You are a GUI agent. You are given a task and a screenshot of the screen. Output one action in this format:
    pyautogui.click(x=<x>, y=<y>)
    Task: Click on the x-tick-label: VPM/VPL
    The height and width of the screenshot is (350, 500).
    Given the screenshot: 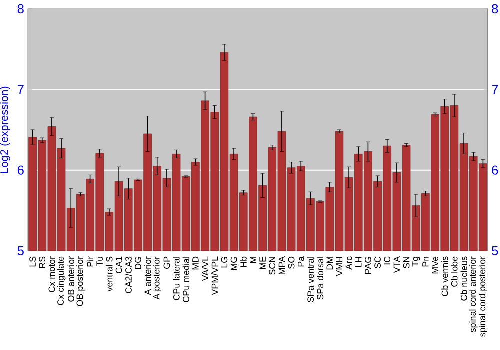 What is the action you would take?
    pyautogui.click(x=215, y=276)
    